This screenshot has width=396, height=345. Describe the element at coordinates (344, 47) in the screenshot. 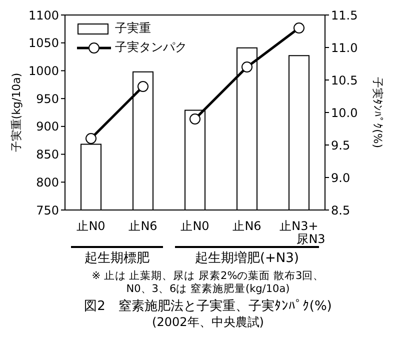

I see `y2-tick-label: 11.0` at that location.